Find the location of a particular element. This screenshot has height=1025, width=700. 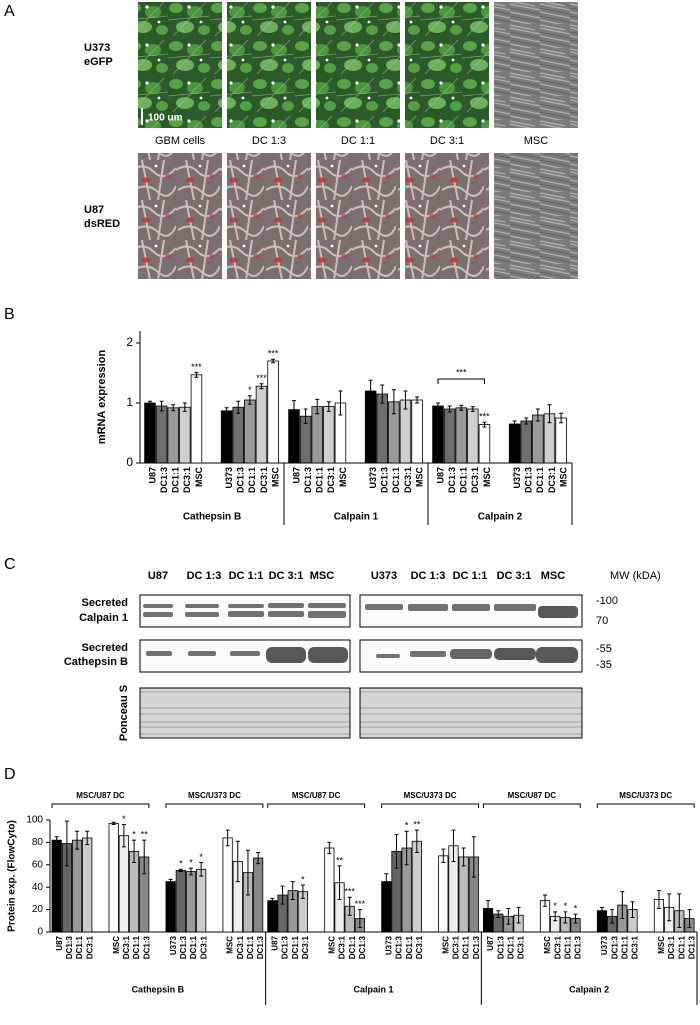

significance: ** is located at coordinates (340, 860).